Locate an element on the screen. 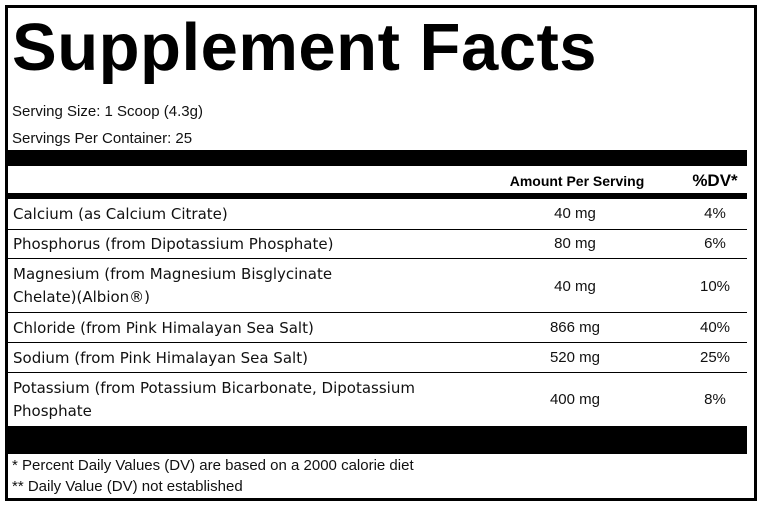 The height and width of the screenshot is (505, 762). nutrient-amount: 80 mg is located at coordinates (575, 243).